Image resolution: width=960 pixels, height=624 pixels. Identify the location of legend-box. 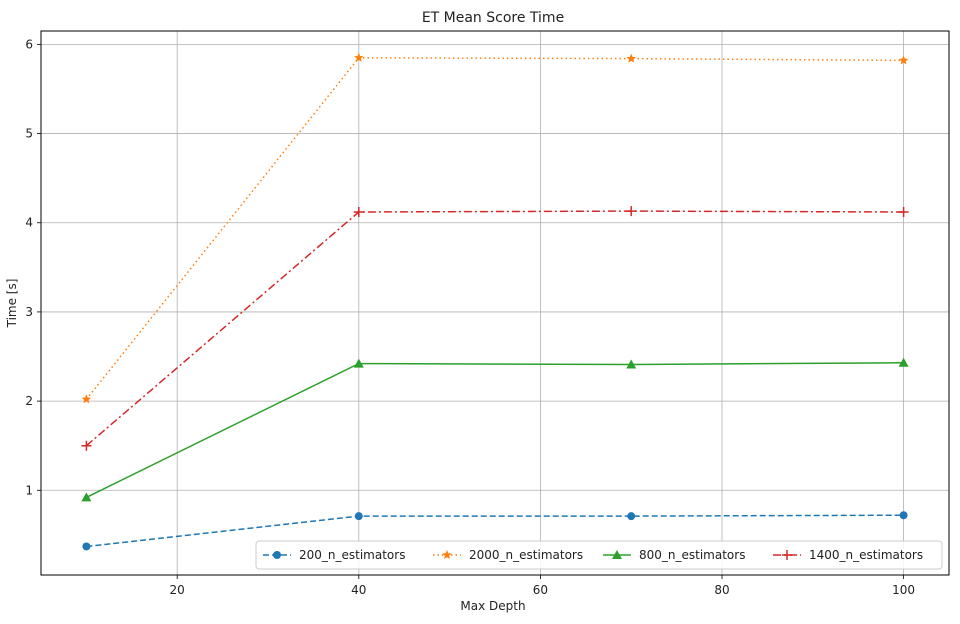
(599, 555).